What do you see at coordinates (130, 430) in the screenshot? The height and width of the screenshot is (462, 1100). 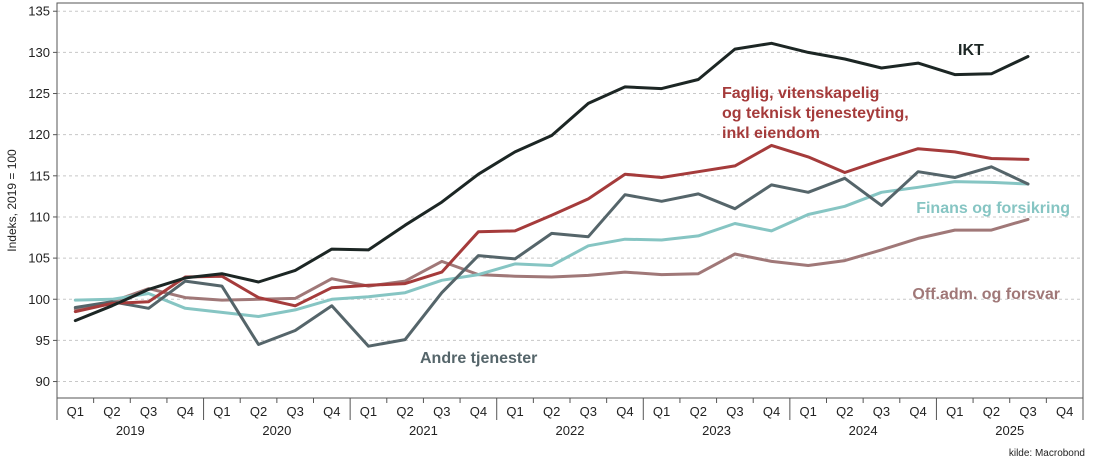 I see `year-label: 2019` at bounding box center [130, 430].